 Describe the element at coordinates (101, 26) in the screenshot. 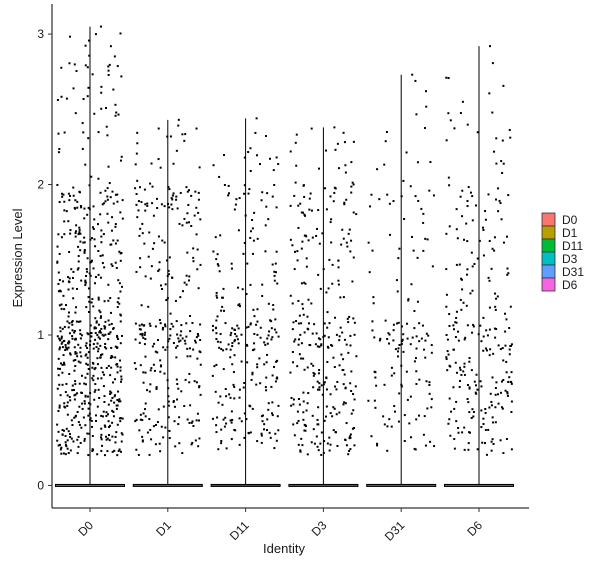

I see `max-point` at that location.